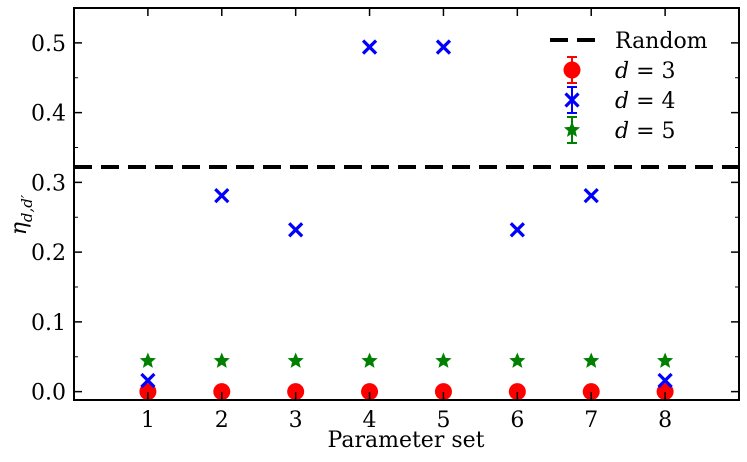  I want to click on x-axis-label: Parameter set, so click(406, 440).